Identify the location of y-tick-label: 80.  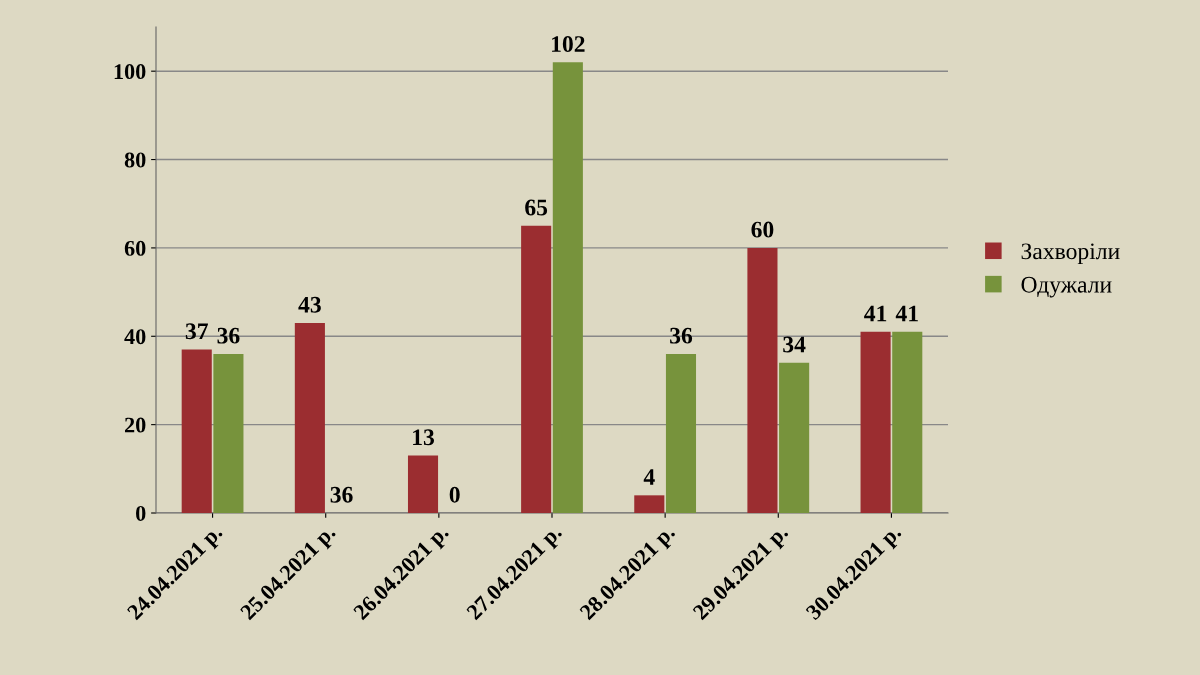
(135, 160).